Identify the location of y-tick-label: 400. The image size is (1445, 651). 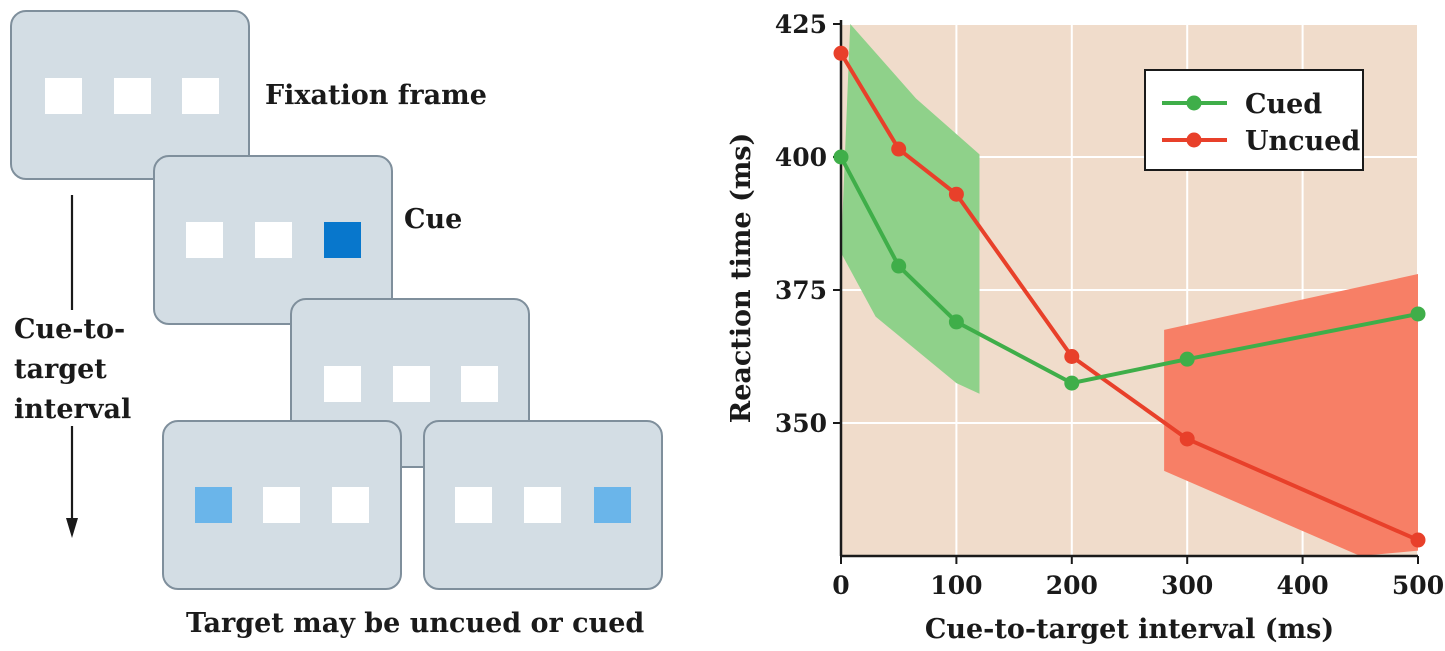
(801, 157).